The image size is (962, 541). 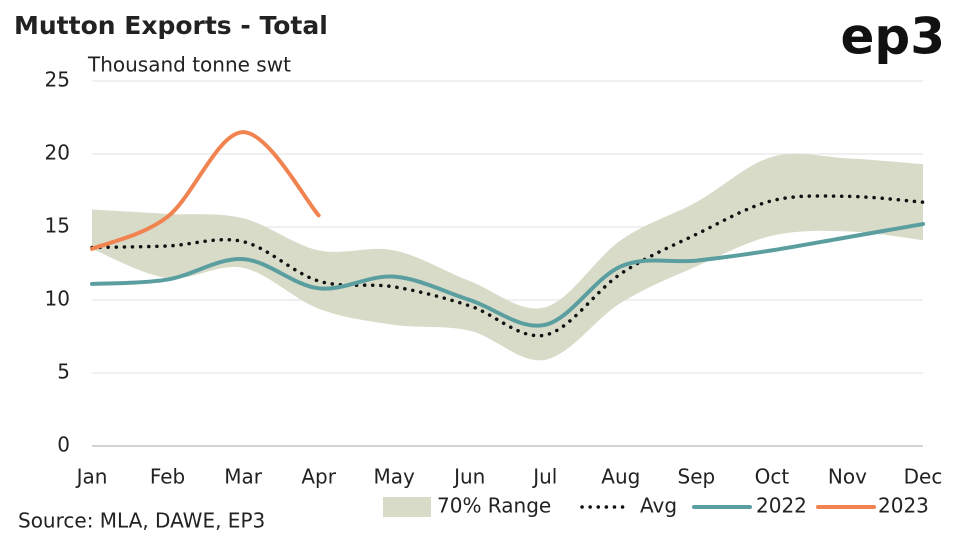 I want to click on legend-swatch, so click(x=407, y=507).